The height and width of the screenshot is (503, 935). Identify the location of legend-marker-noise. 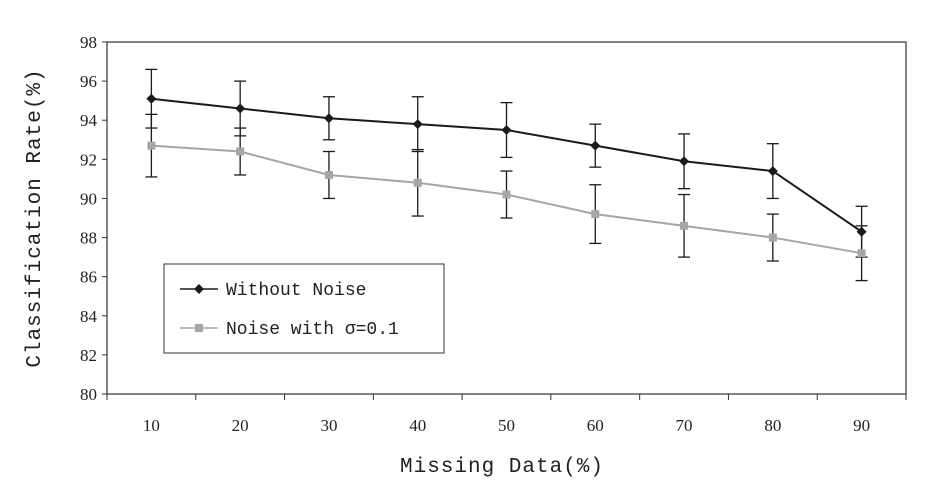
(199, 328).